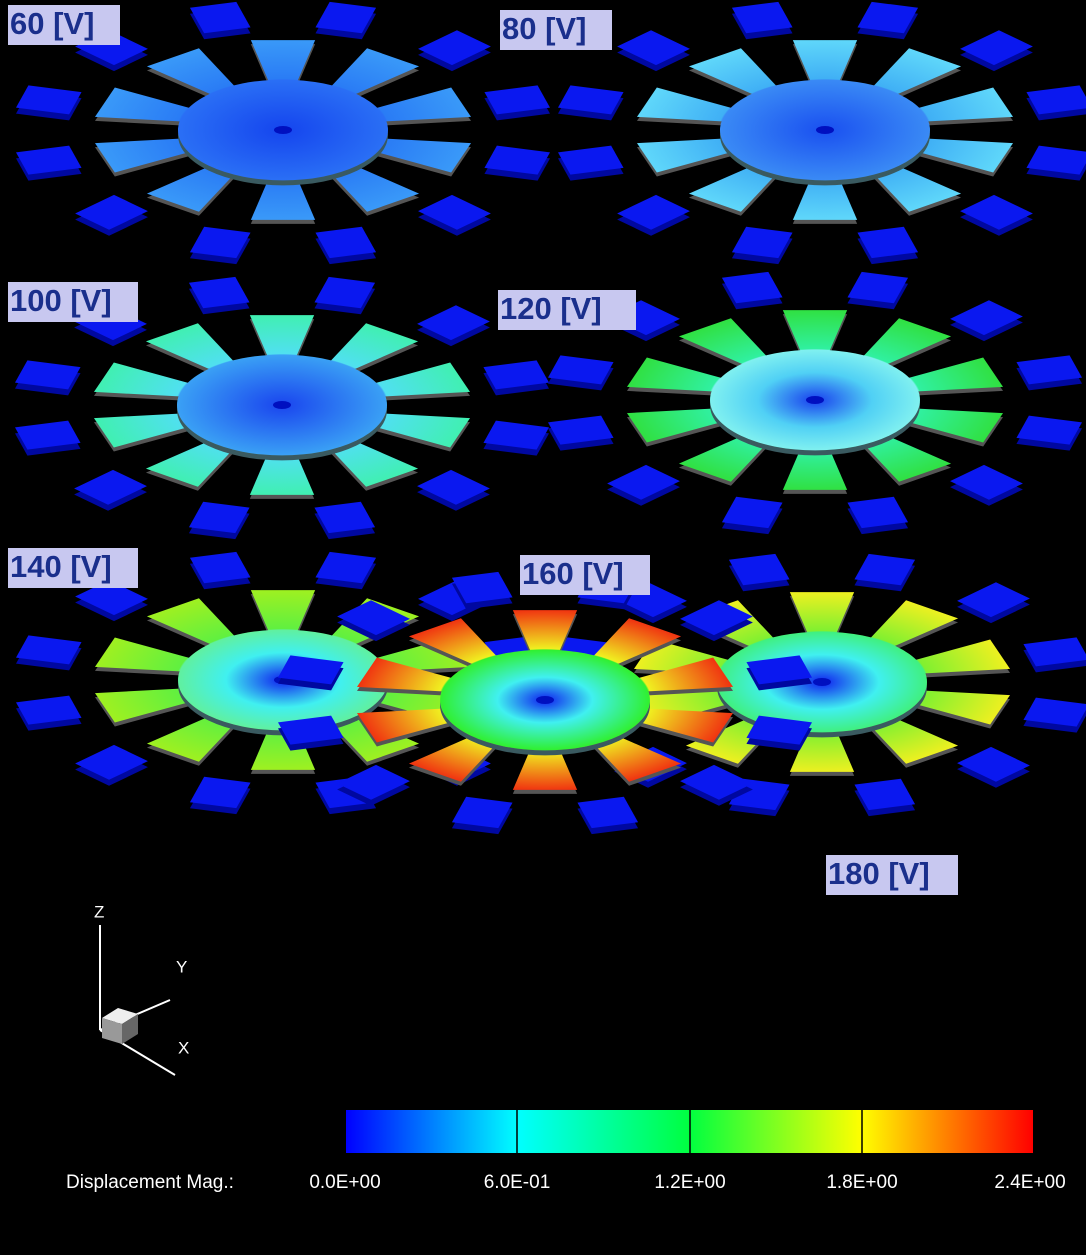 The width and height of the screenshot is (1086, 1255). Describe the element at coordinates (573, 573) in the screenshot. I see `panel-label: 160 [V]` at that location.